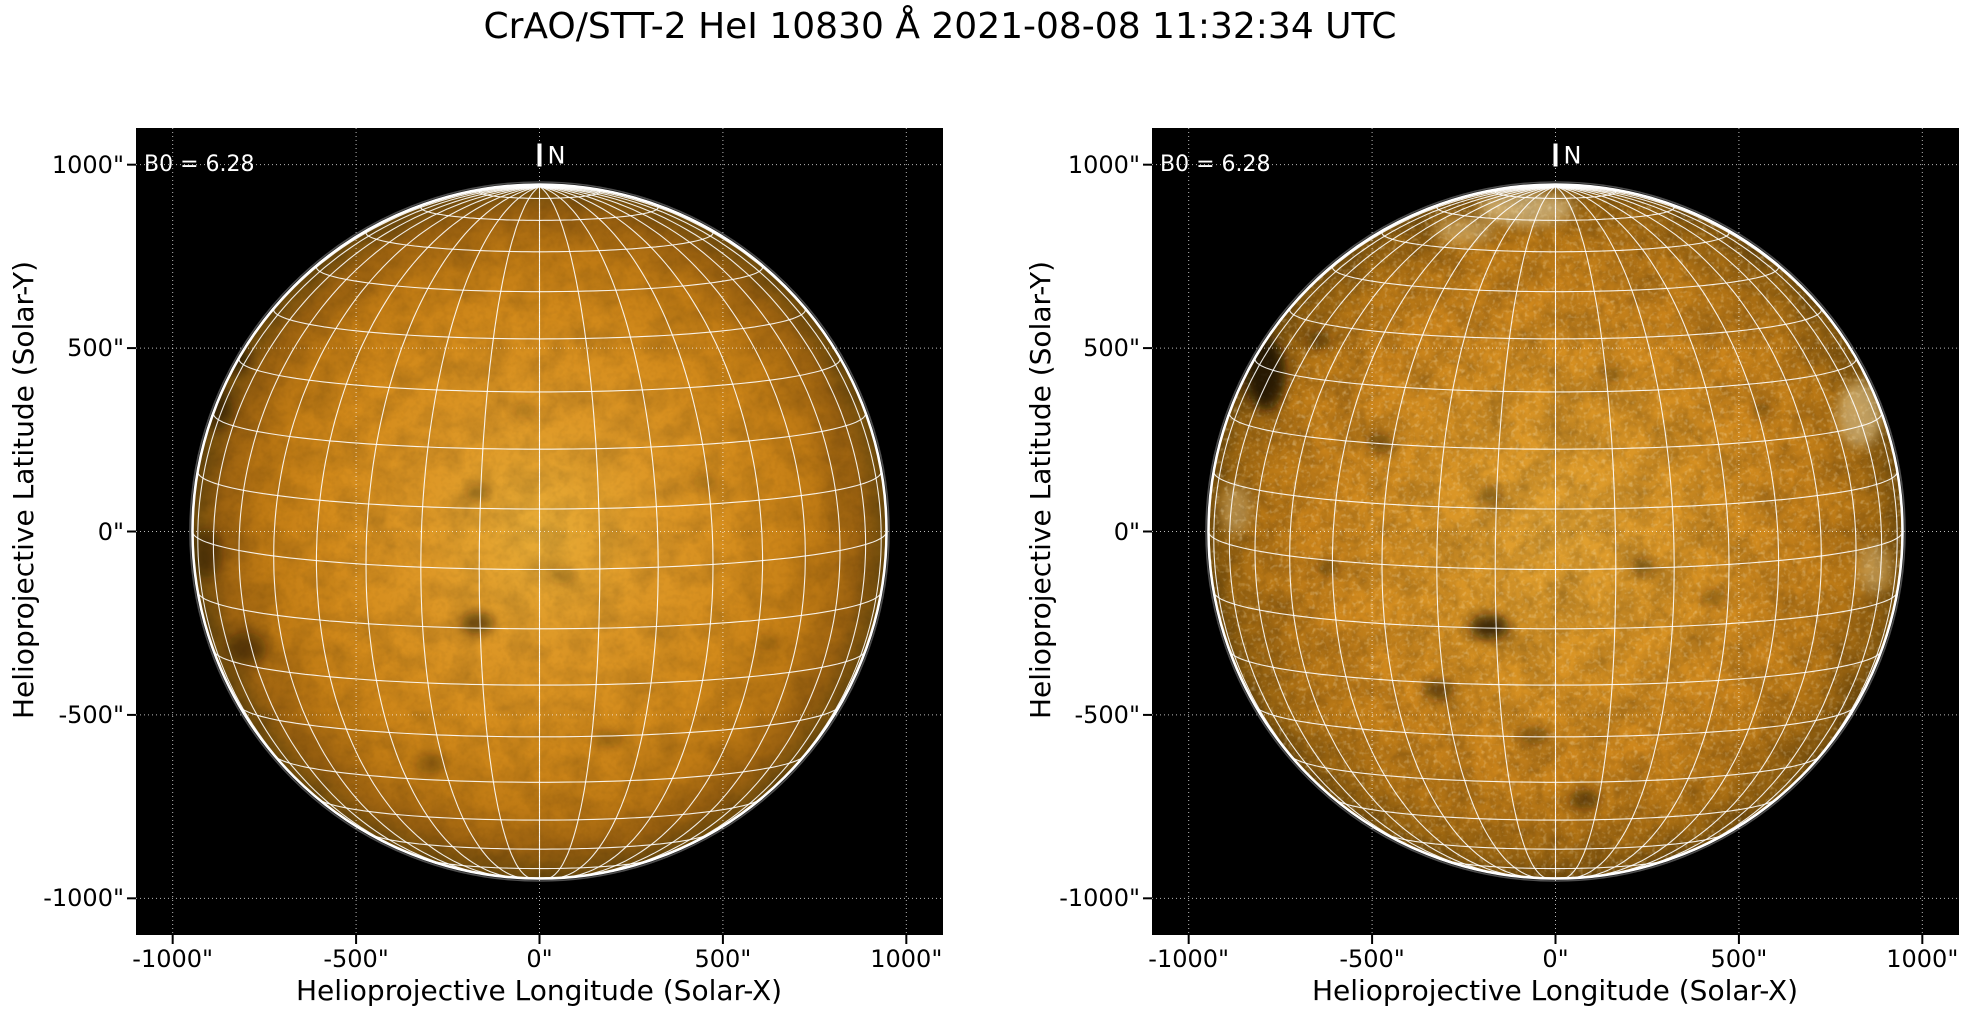  I want to click on y-axis-label-right: Helioprojective Latitude (Solar-Y), so click(1040, 490).